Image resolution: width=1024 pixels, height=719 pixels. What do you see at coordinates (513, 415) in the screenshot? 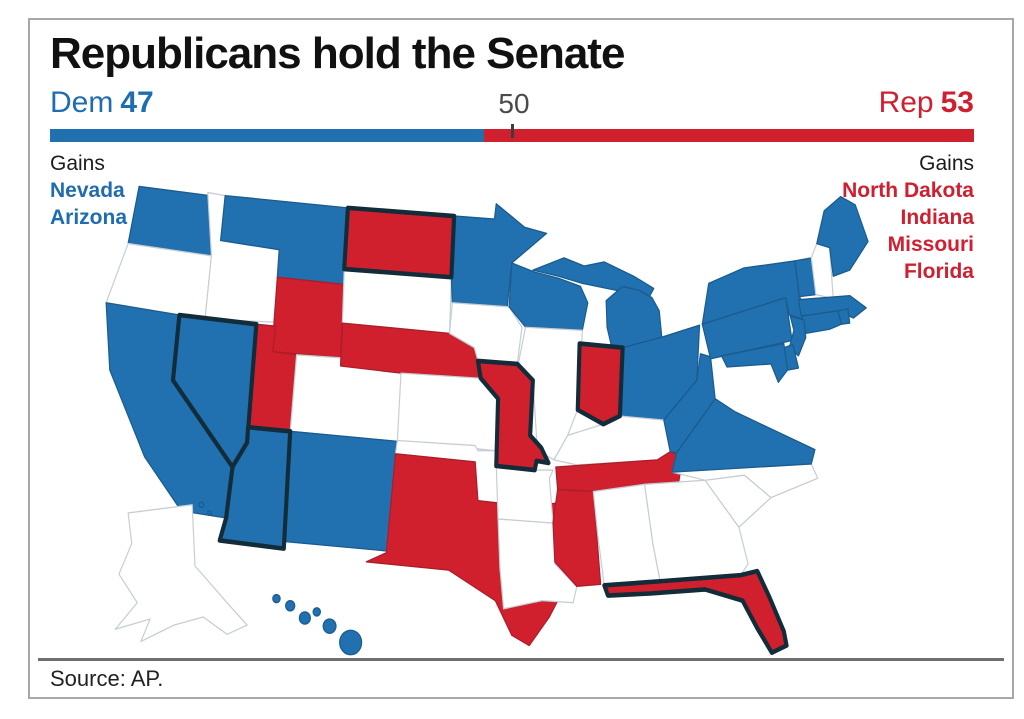
I see `state-mo` at bounding box center [513, 415].